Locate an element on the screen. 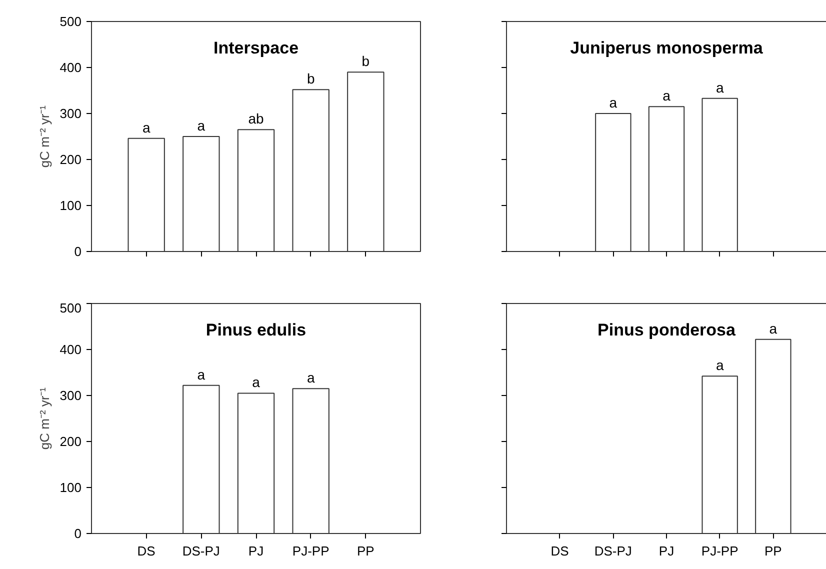 This screenshot has width=826, height=569. text: Pinus ponderosa is located at coordinates (667, 330).